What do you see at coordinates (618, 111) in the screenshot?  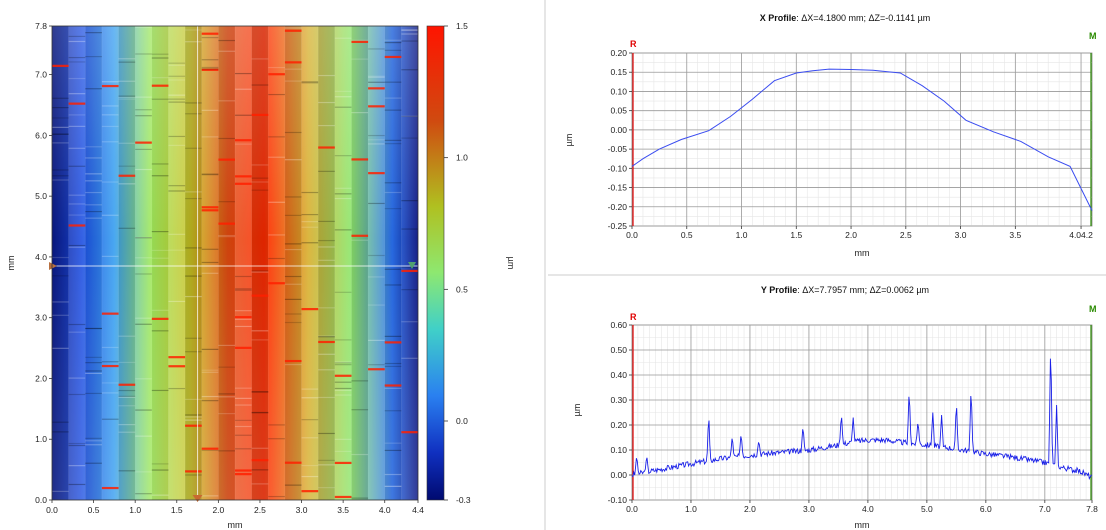 I see `x-profile-y-tick-label: 0.05` at bounding box center [618, 111].